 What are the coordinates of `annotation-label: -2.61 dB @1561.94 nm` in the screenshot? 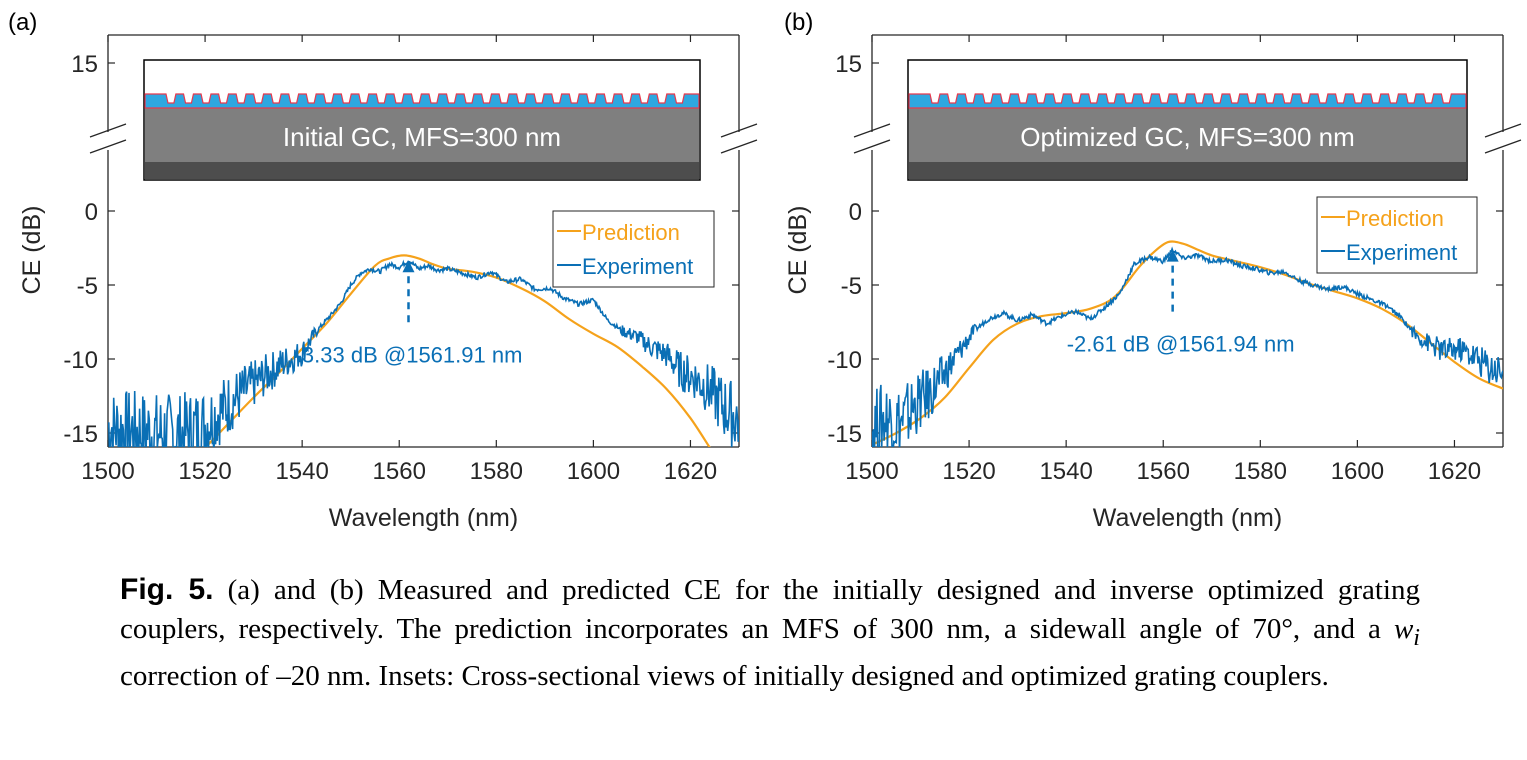 It's located at (1181, 344).